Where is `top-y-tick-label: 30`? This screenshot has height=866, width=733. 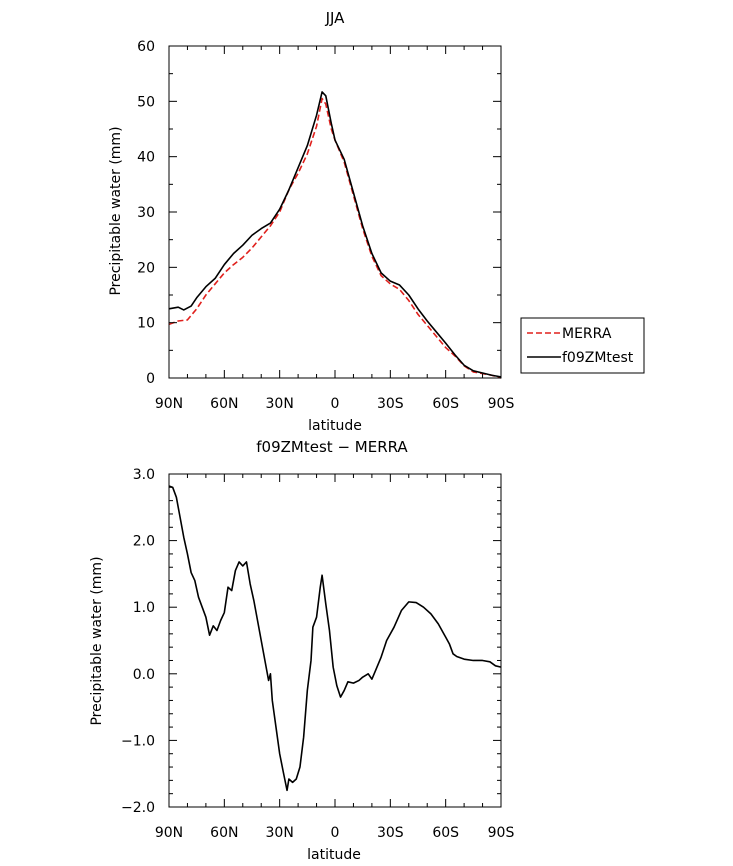 top-y-tick-label: 30 is located at coordinates (146, 213).